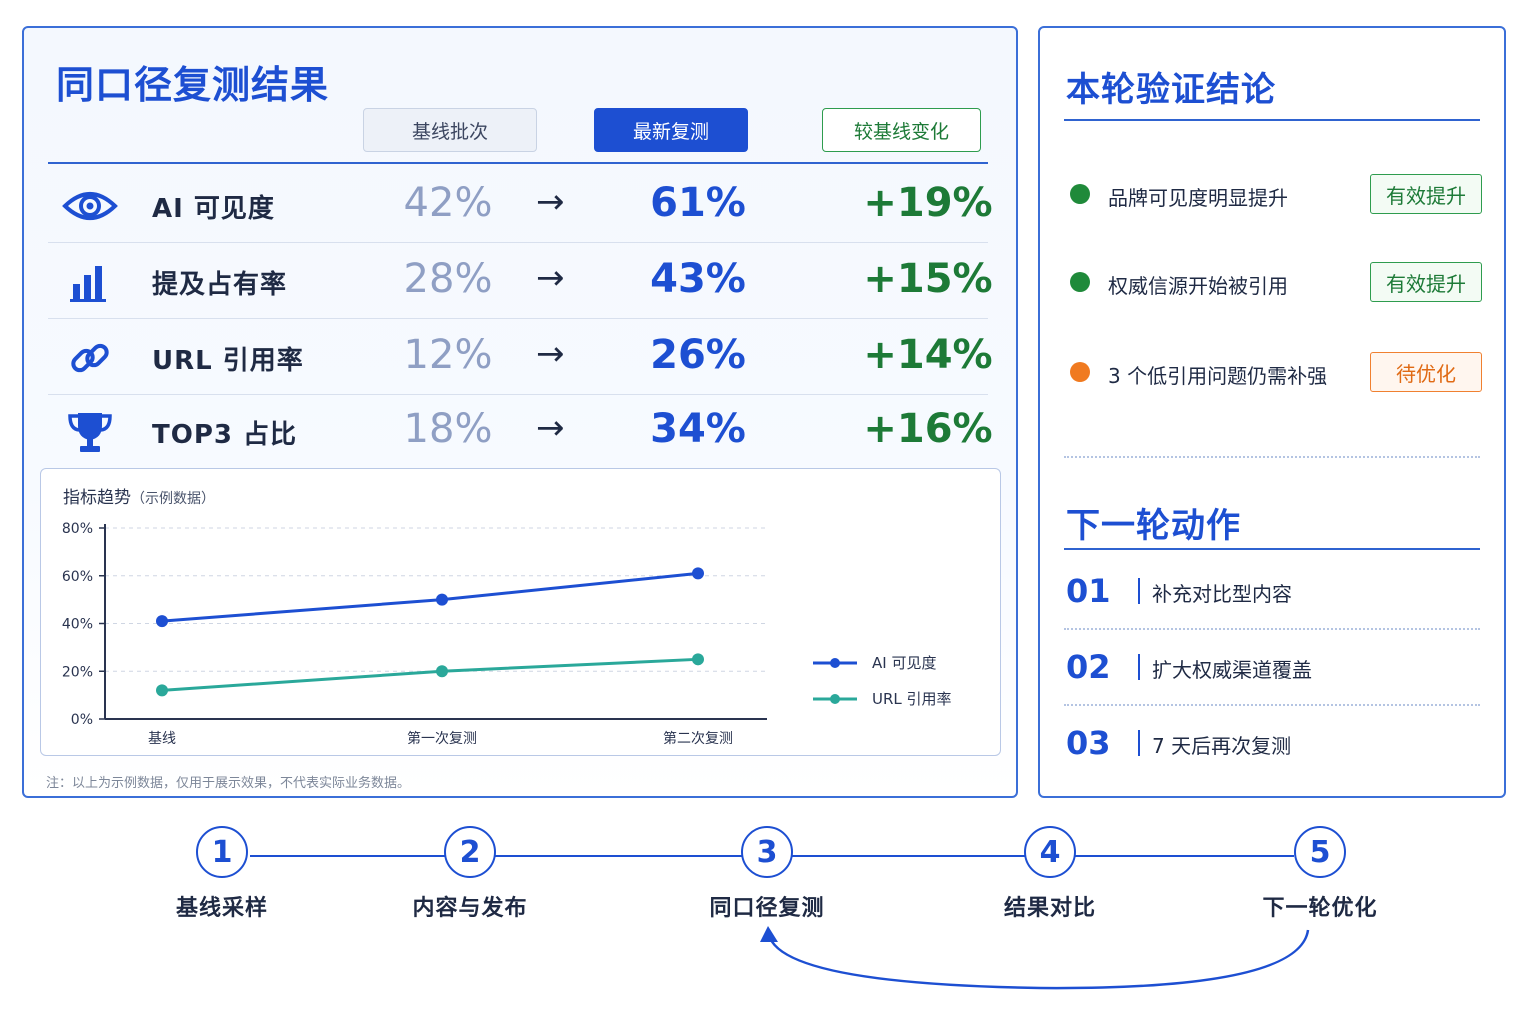  I want to click on metric-latest-value: 34%, so click(698, 429).